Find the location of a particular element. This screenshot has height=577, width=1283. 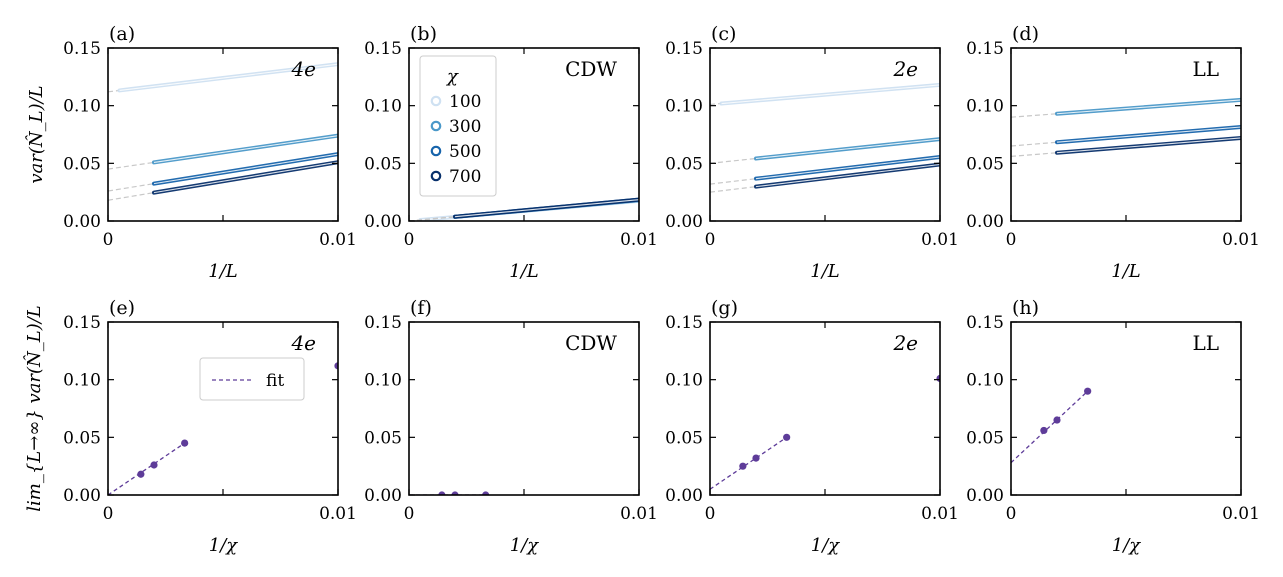

legend-entry: 500 is located at coordinates (465, 152).